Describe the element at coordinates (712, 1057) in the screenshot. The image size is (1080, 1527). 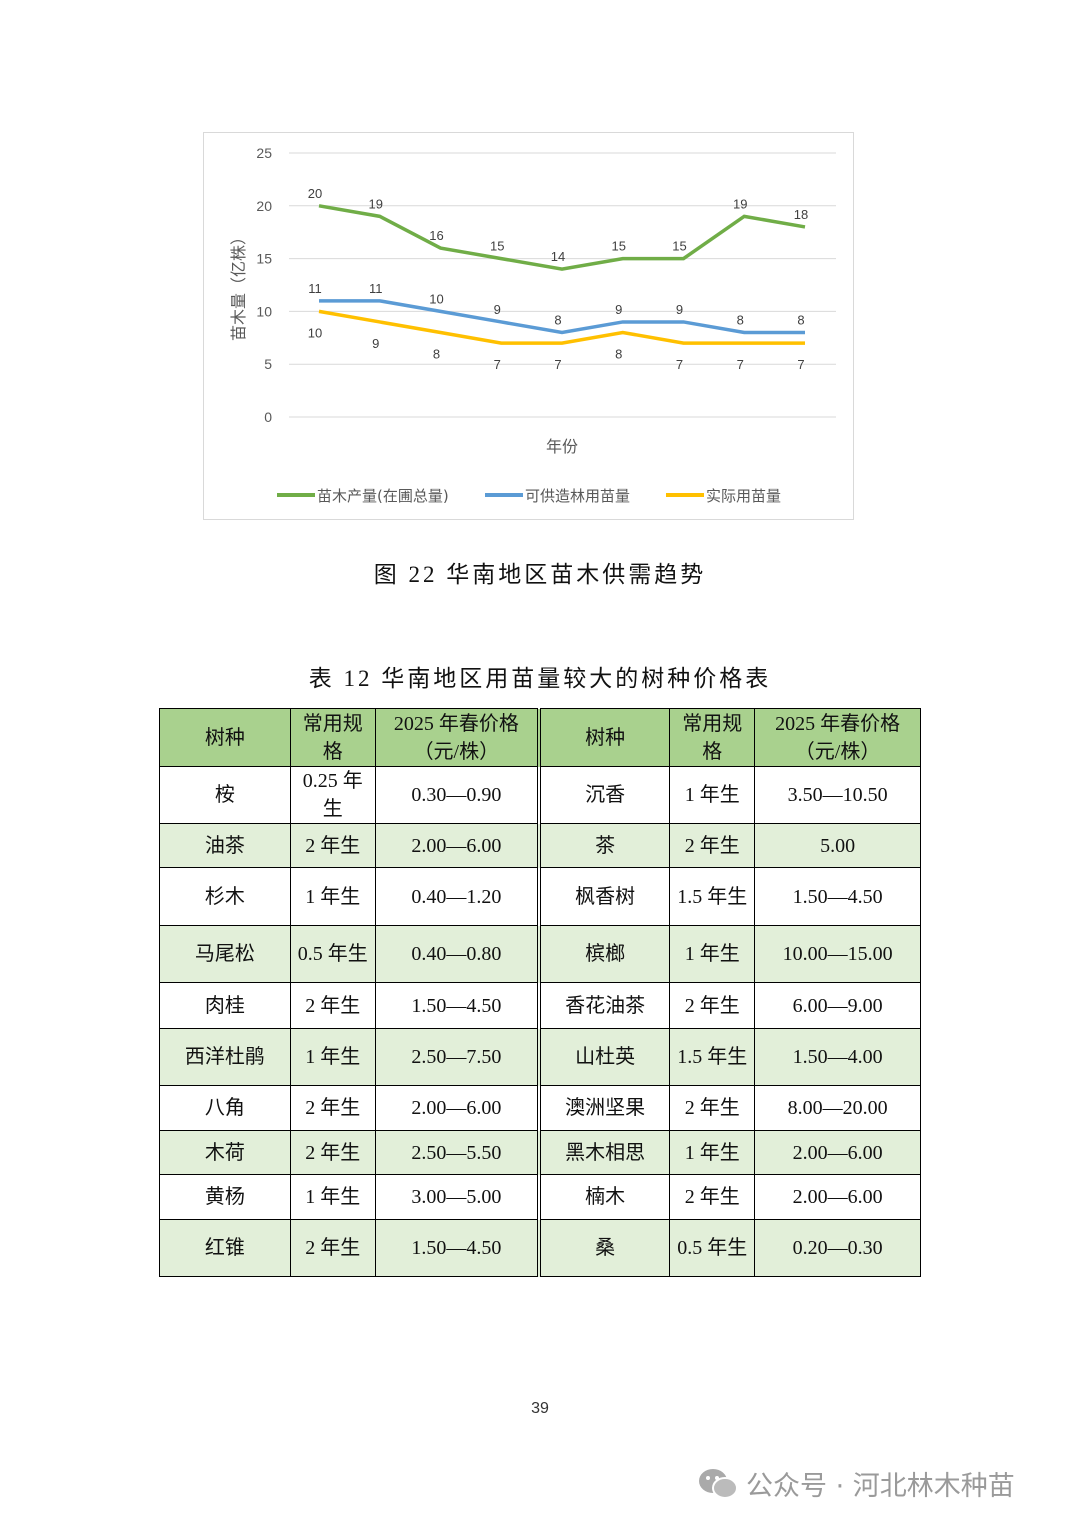
I see `table-cell: 1.5 年生` at that location.